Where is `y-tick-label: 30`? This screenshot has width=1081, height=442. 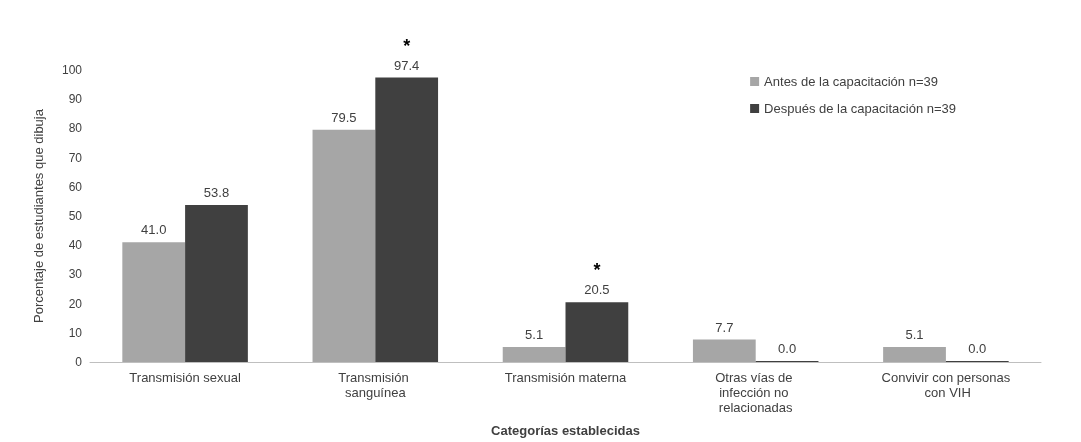 y-tick-label: 30 is located at coordinates (75, 274).